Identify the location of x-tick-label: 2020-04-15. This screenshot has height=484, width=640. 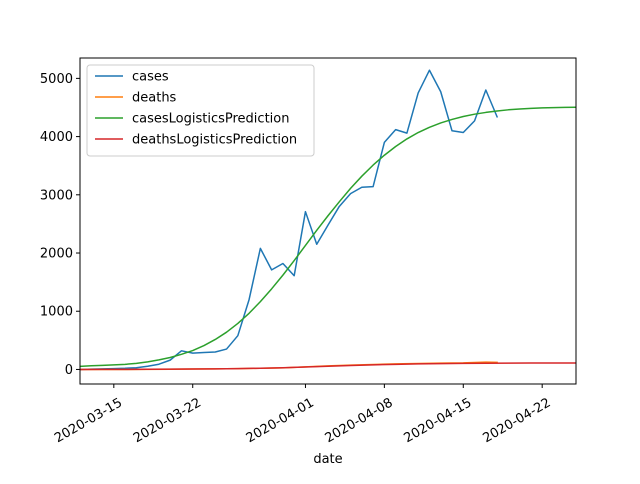
(438, 420).